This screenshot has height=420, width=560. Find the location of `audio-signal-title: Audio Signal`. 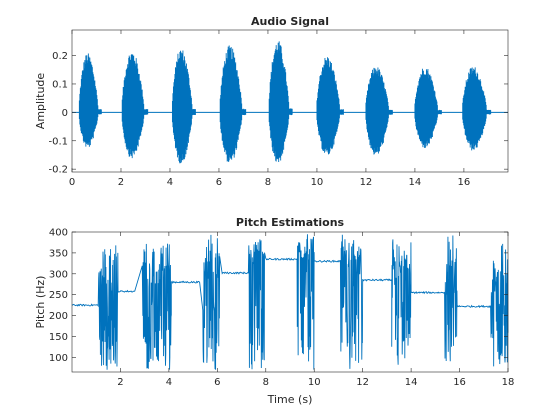

audio-signal-title: Audio Signal is located at coordinates (290, 21).